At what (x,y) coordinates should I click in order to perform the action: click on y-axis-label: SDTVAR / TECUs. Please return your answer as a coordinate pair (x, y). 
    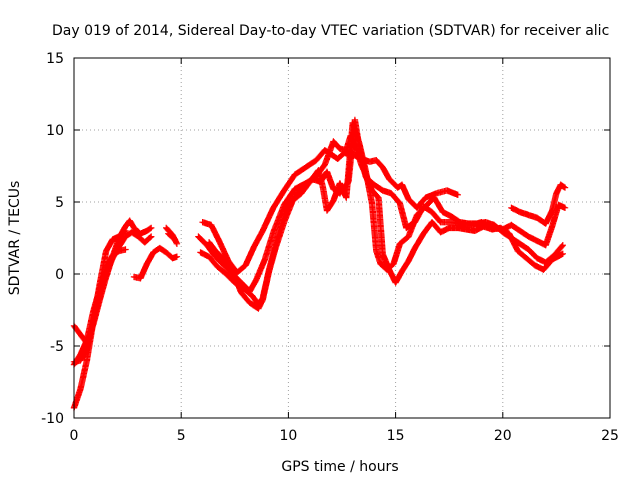
    Looking at the image, I should click on (15, 238).